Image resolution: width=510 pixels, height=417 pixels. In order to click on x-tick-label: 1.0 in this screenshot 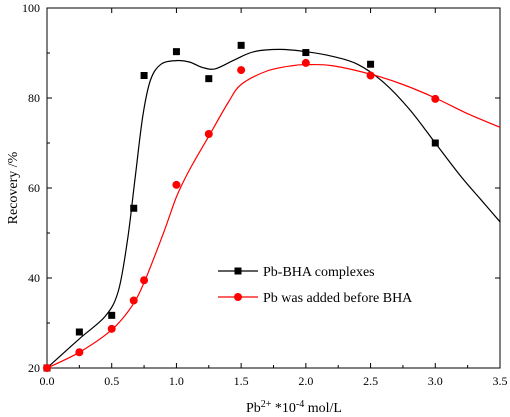, I will do `click(176, 381)`.